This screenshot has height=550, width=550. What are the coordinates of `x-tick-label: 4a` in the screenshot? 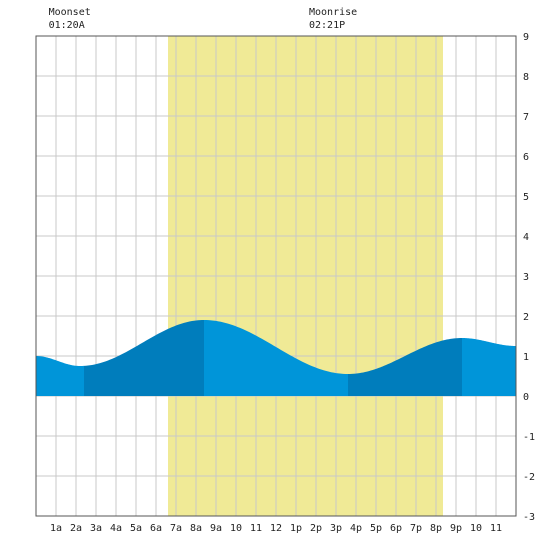 It's located at (116, 528).